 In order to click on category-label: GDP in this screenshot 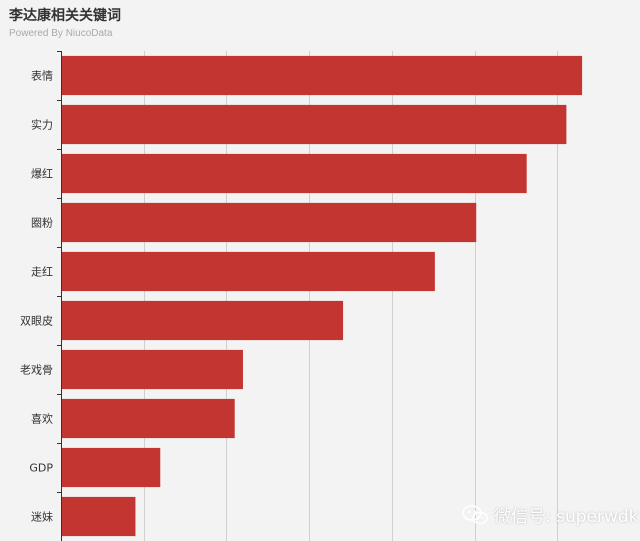, I will do `click(41, 468)`.